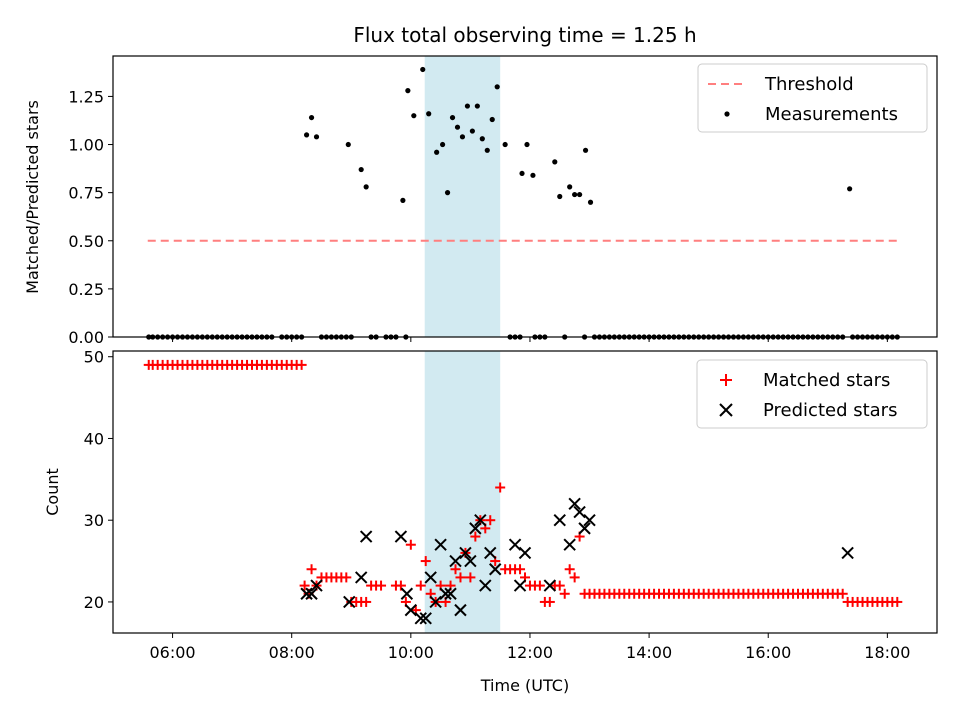  What do you see at coordinates (530, 339) in the screenshot?
I see `top-x-ticks` at bounding box center [530, 339].